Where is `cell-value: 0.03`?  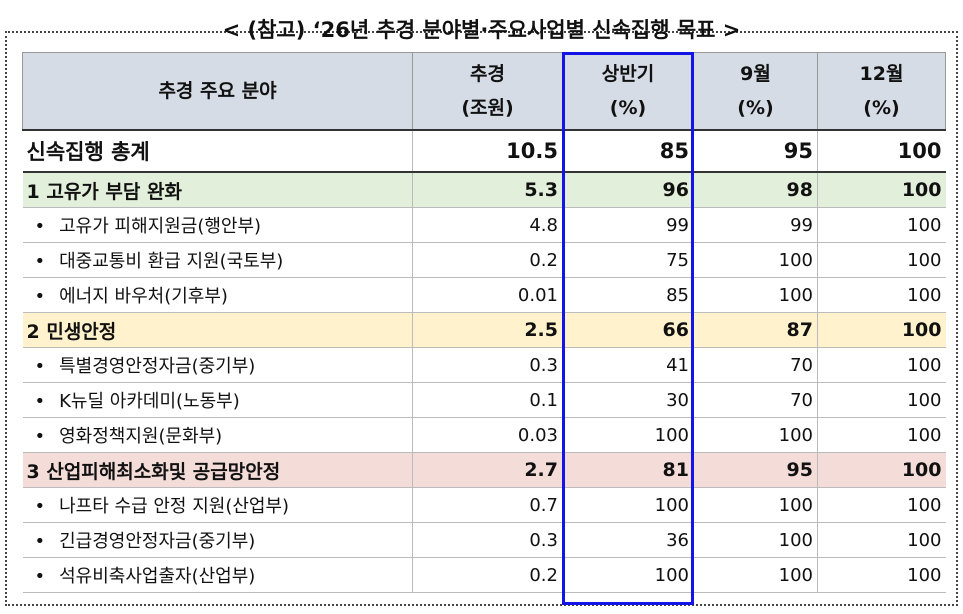 cell-value: 0.03 is located at coordinates (487, 435).